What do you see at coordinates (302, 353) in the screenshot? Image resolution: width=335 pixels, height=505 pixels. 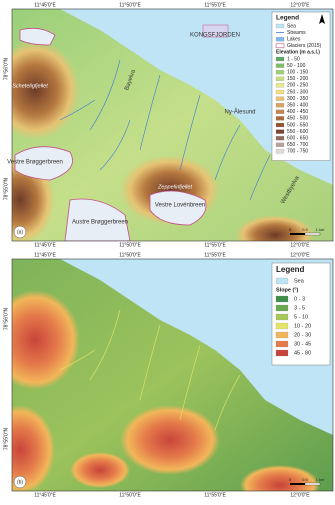 I see `legend-label: 45 - 80` at bounding box center [302, 353].